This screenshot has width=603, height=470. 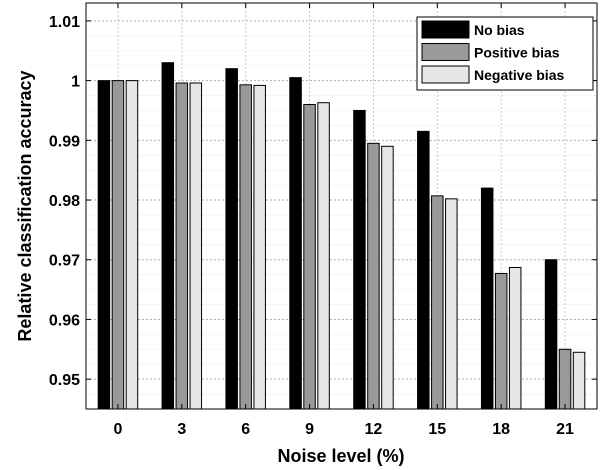 What do you see at coordinates (501, 429) in the screenshot?
I see `x-tick-label: 18` at bounding box center [501, 429].